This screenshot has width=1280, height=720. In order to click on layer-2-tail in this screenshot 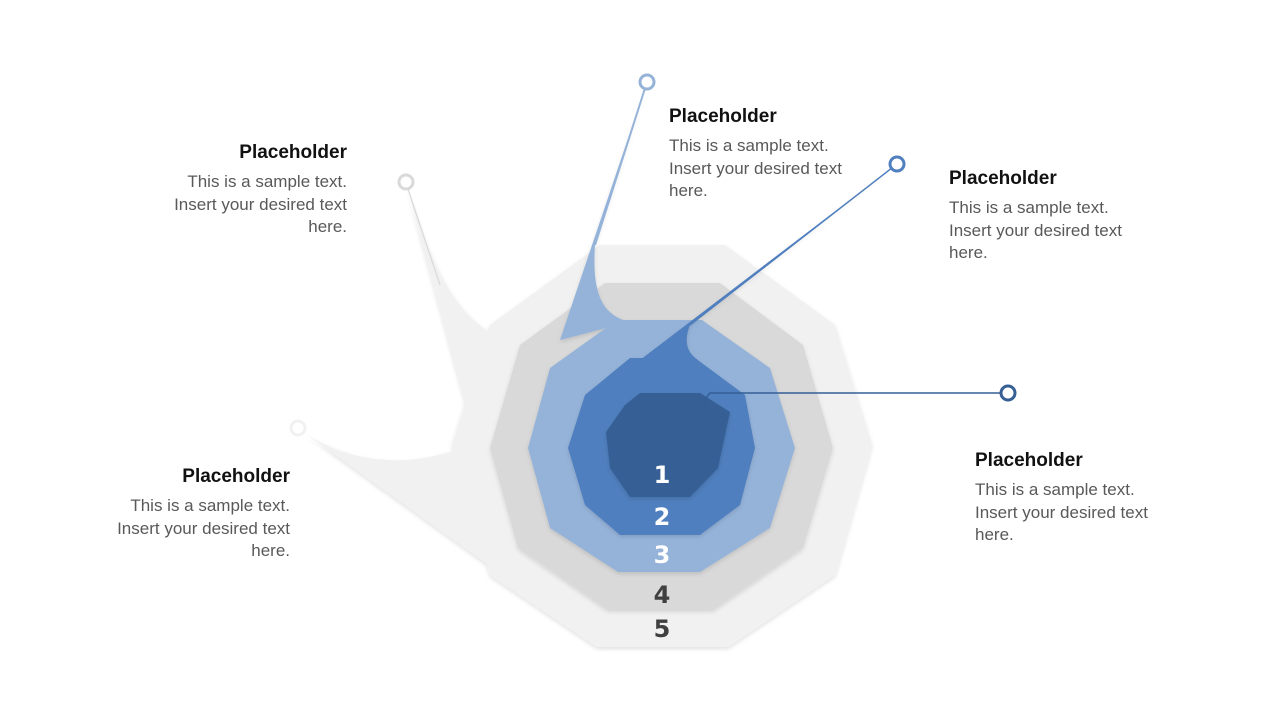, I will do `click(768, 262)`.